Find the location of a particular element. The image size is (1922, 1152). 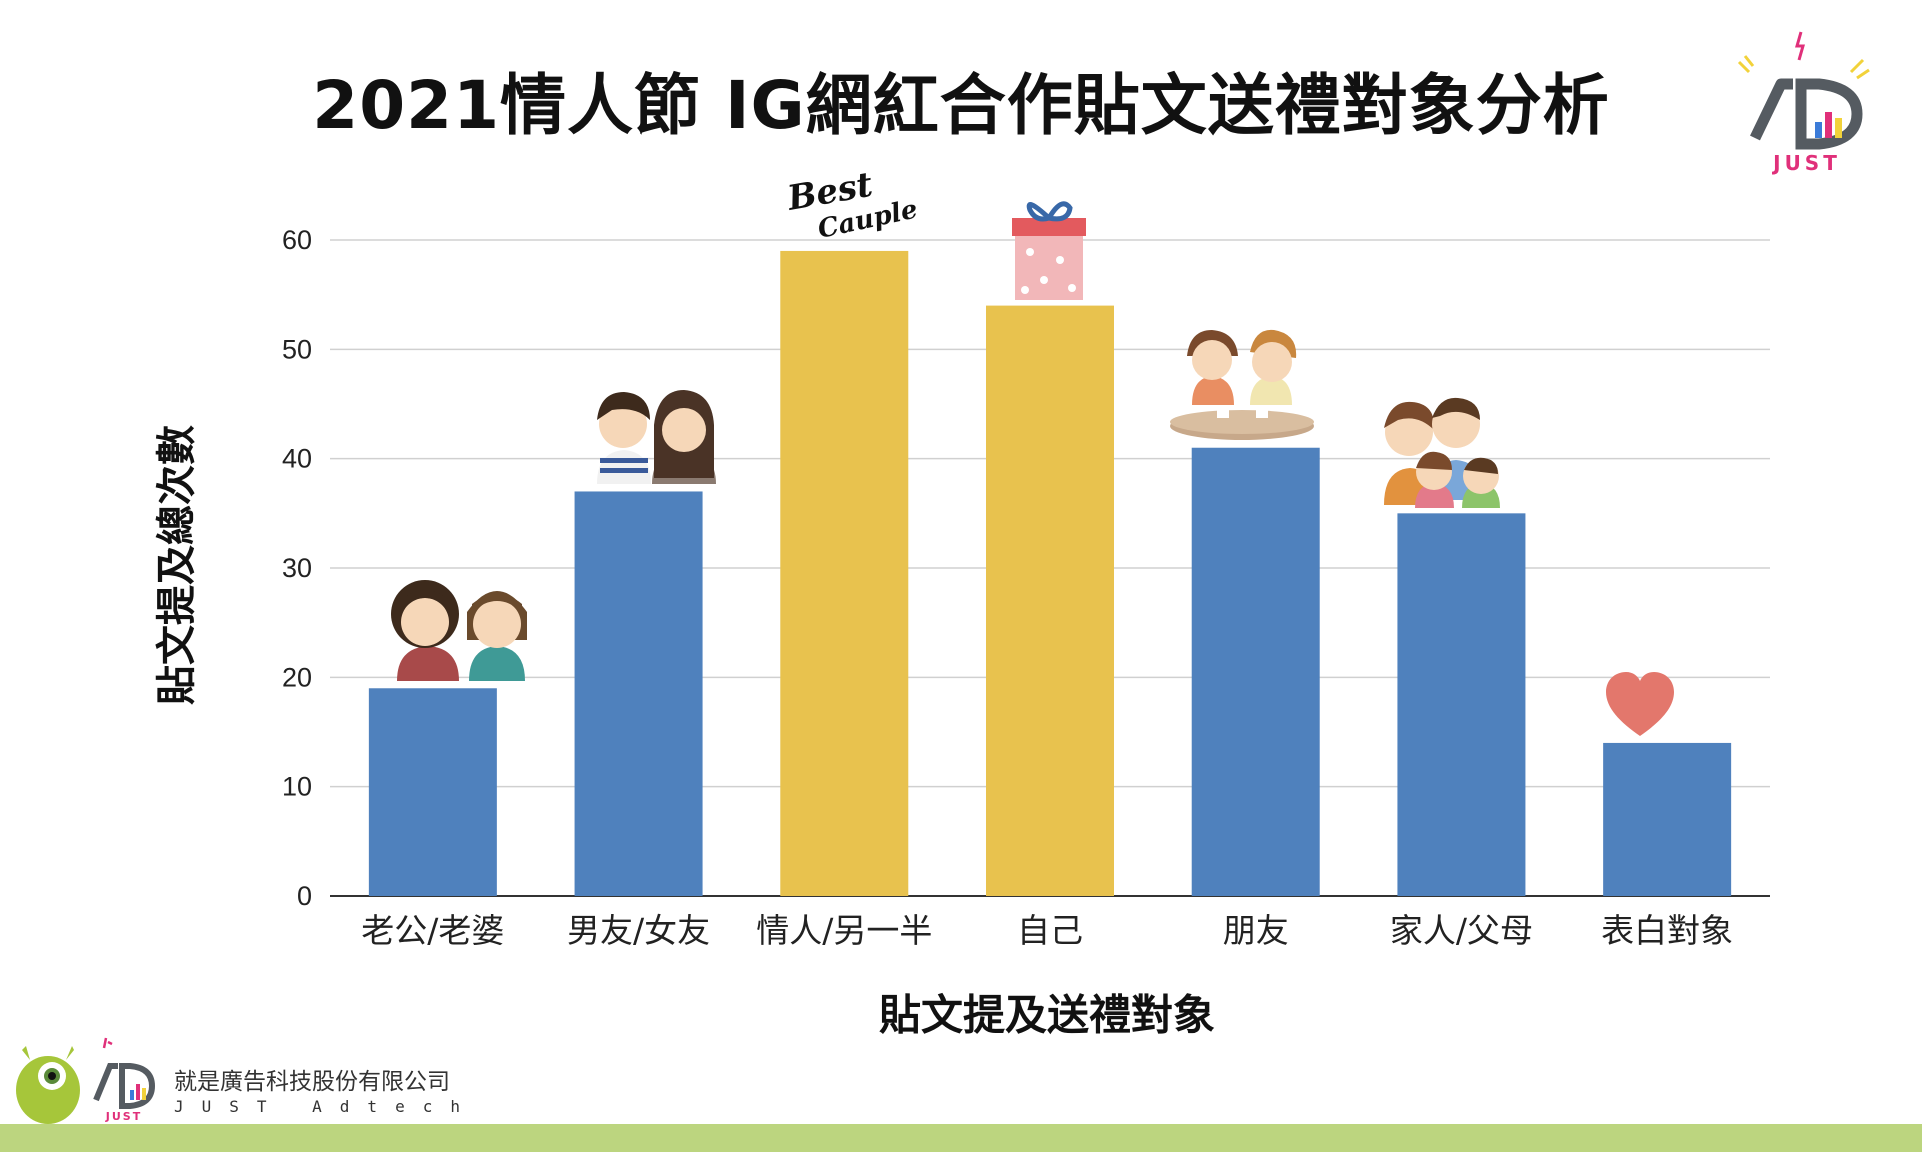

x-tick-label: 情人/另一半 is located at coordinates (844, 930).